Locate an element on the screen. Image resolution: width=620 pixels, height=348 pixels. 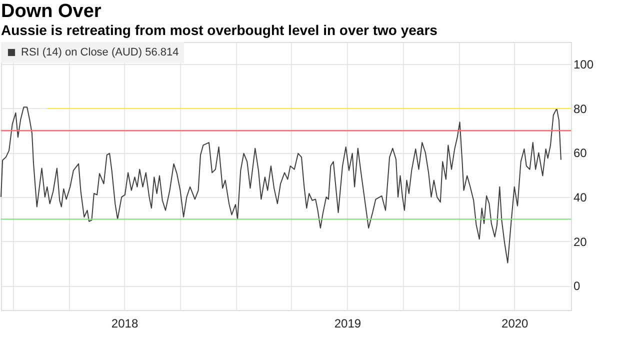
y-tick-label: 100 is located at coordinates (584, 65).